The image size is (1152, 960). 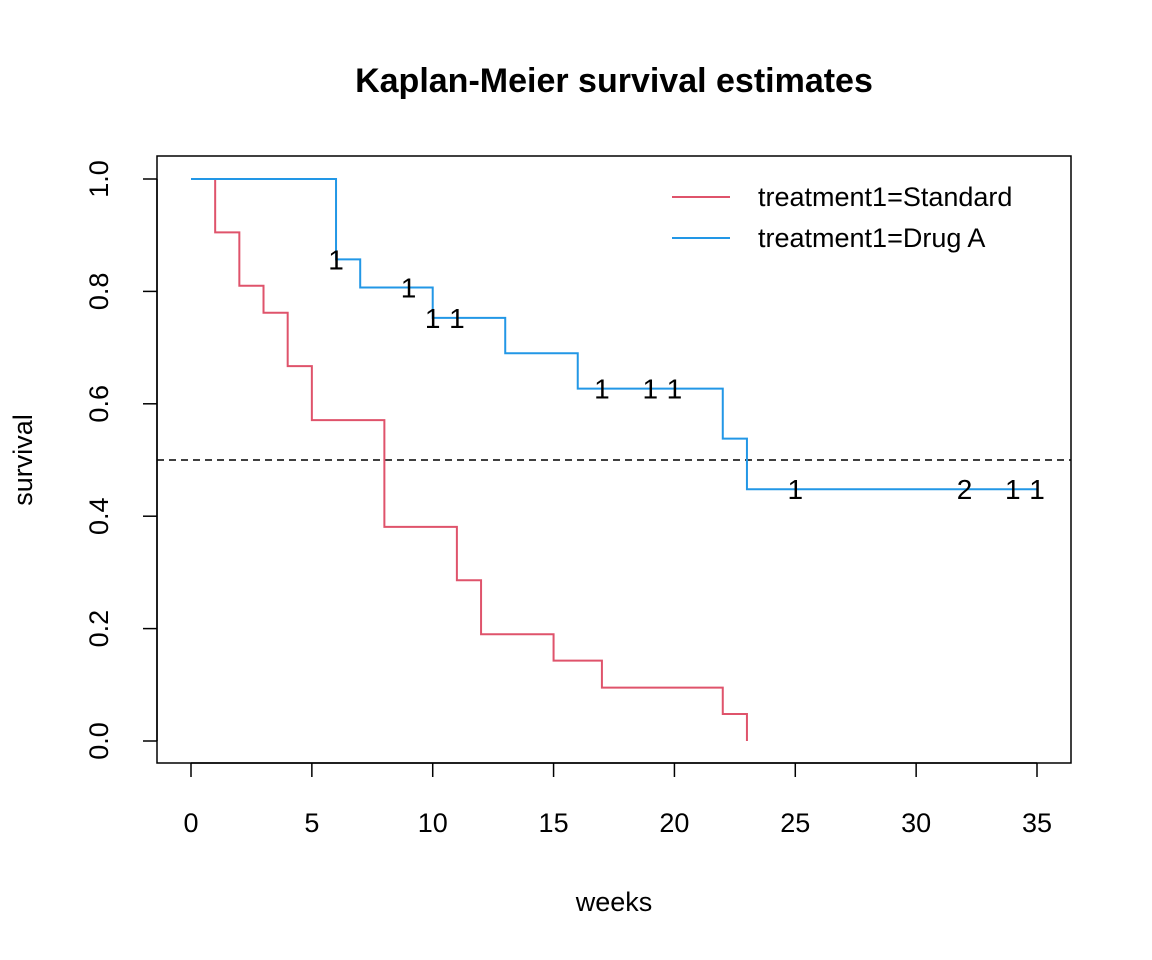 I want to click on censor-mark: 2, so click(x=965, y=489).